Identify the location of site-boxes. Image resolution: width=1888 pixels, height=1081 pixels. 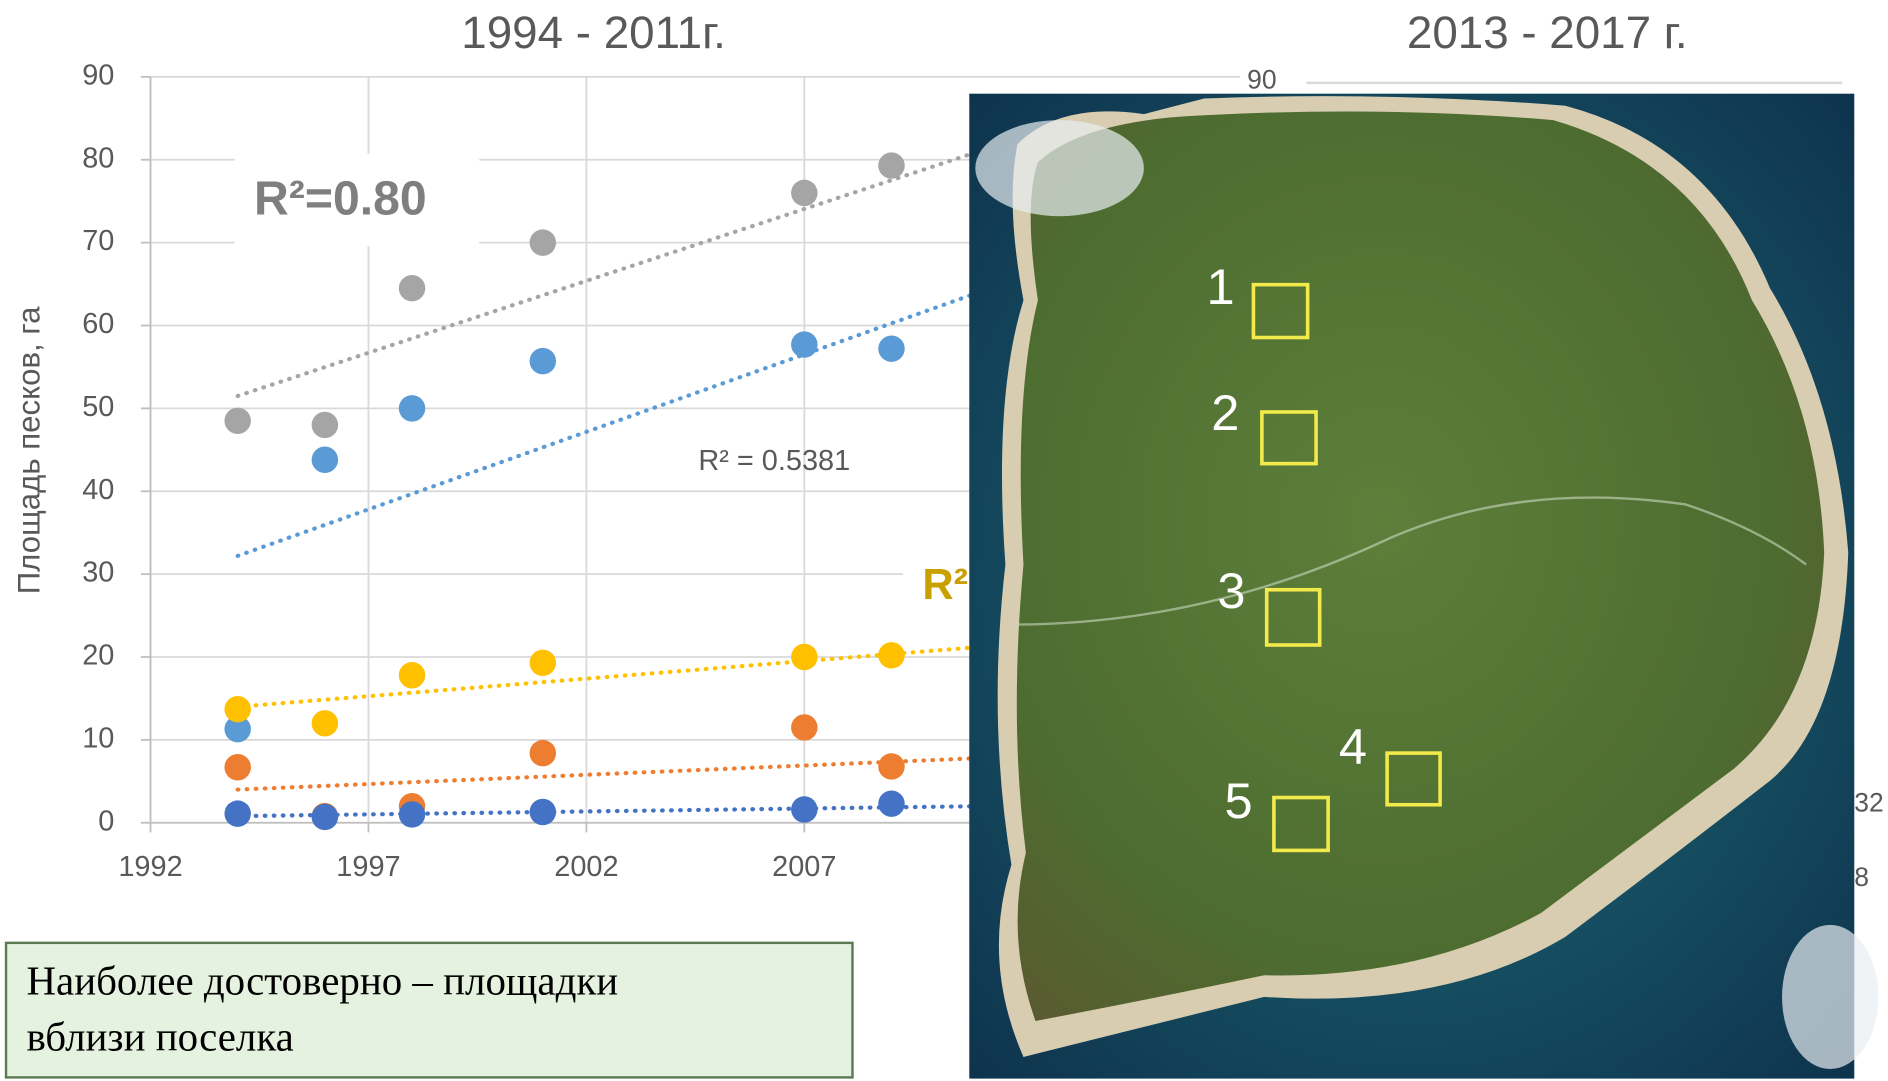
(1346, 567).